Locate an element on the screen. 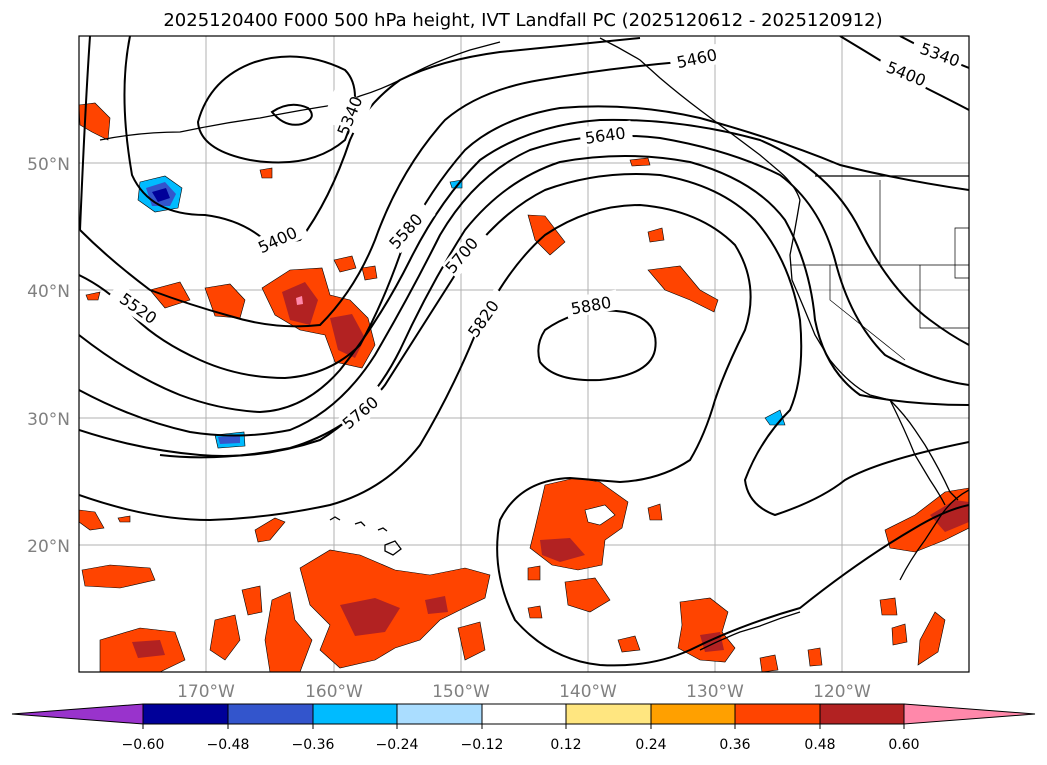  lat-label-20n: 20°N is located at coordinates (48, 547).